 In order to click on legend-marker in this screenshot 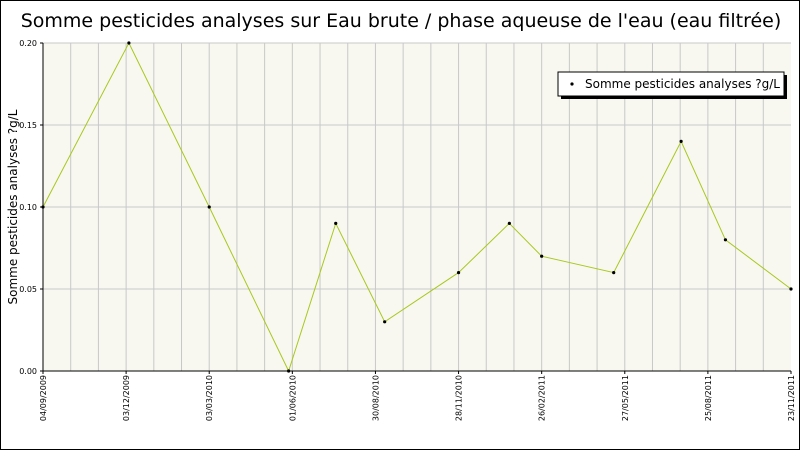, I will do `click(572, 84)`.